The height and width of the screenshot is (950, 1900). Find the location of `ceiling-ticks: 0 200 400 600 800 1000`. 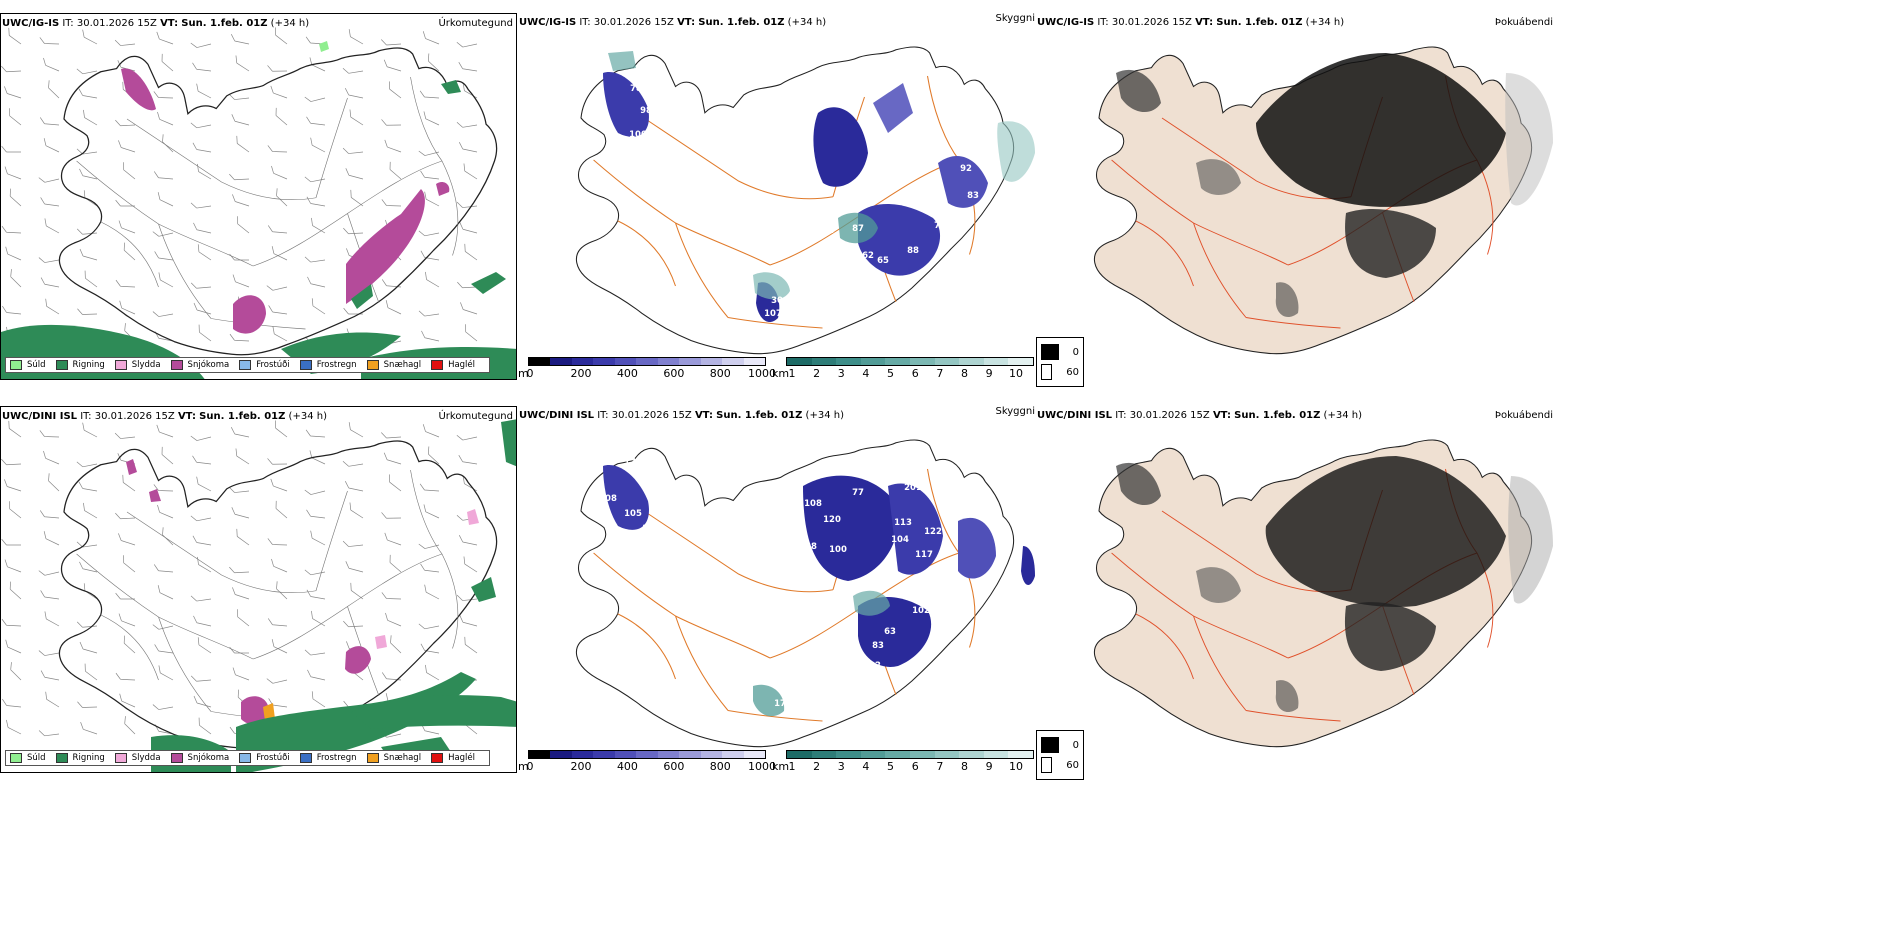

ceiling-ticks: 0 200 400 600 800 1000 is located at coordinates (651, 766).